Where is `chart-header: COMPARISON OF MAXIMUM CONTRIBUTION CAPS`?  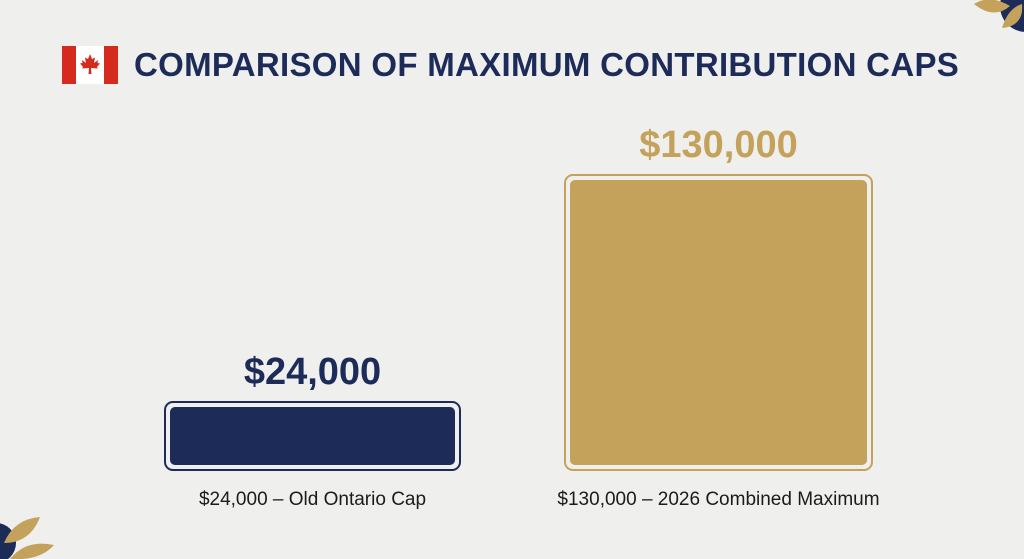
chart-header: COMPARISON OF MAXIMUM CONTRIBUTION CAPS is located at coordinates (510, 65).